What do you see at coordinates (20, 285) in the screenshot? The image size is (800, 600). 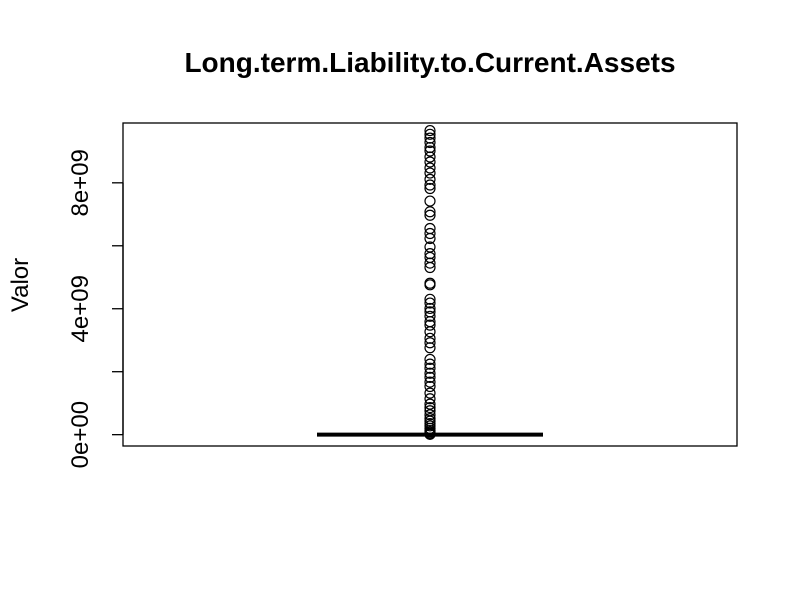 I see `y-axis-label: Valor` at bounding box center [20, 285].